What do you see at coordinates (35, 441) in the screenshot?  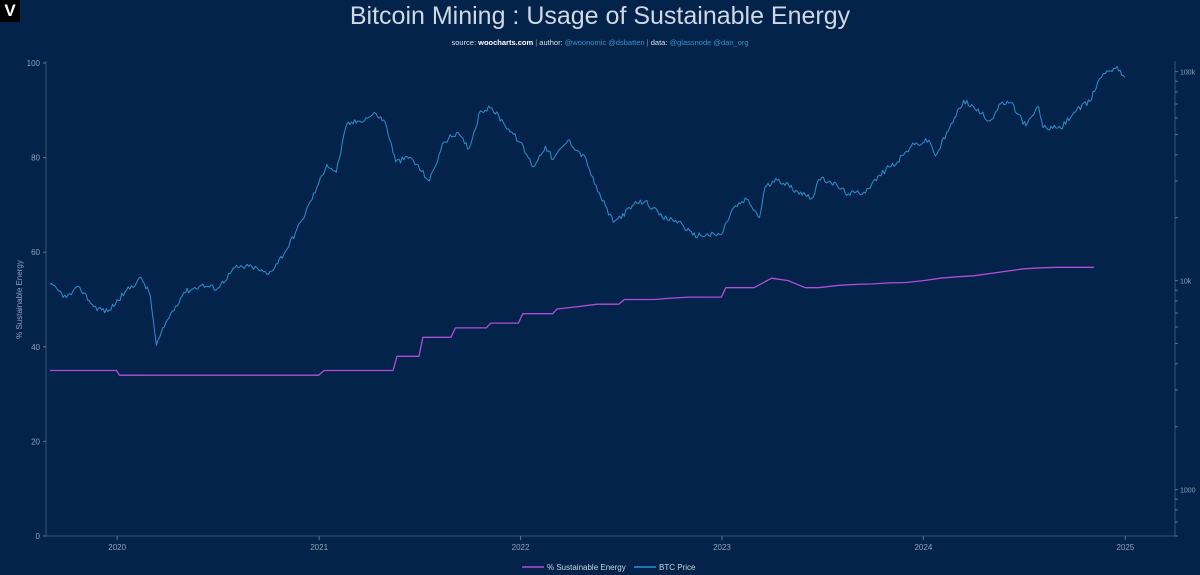 I see `y-tick-label: 20` at bounding box center [35, 441].